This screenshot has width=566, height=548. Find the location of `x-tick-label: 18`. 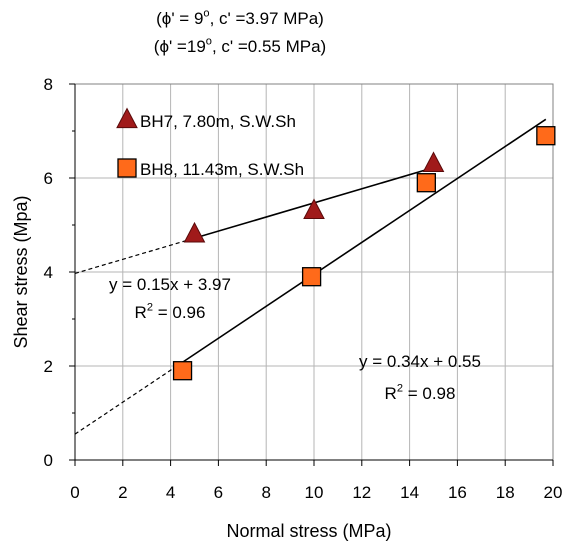

x-tick-label: 18 is located at coordinates (505, 492).